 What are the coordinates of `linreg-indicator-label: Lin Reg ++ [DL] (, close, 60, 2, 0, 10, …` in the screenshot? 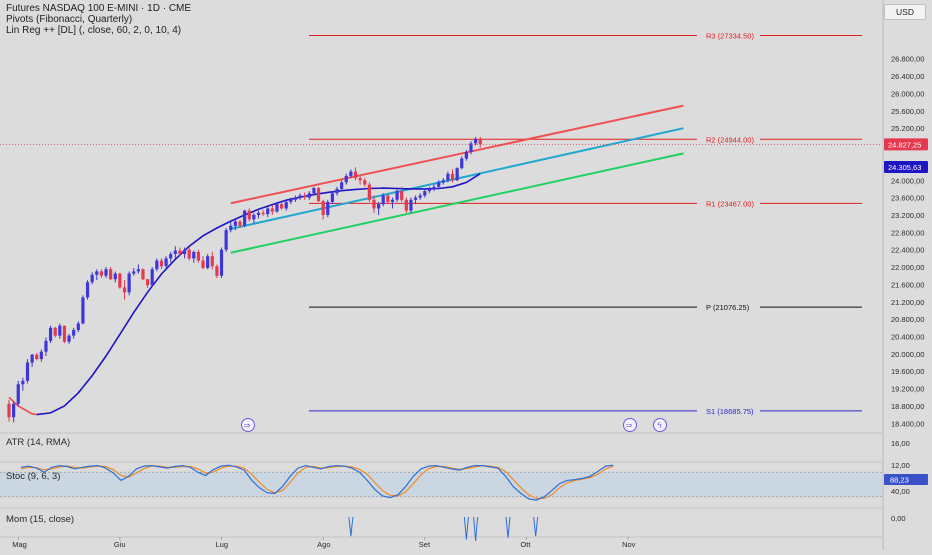 It's located at (94, 30).